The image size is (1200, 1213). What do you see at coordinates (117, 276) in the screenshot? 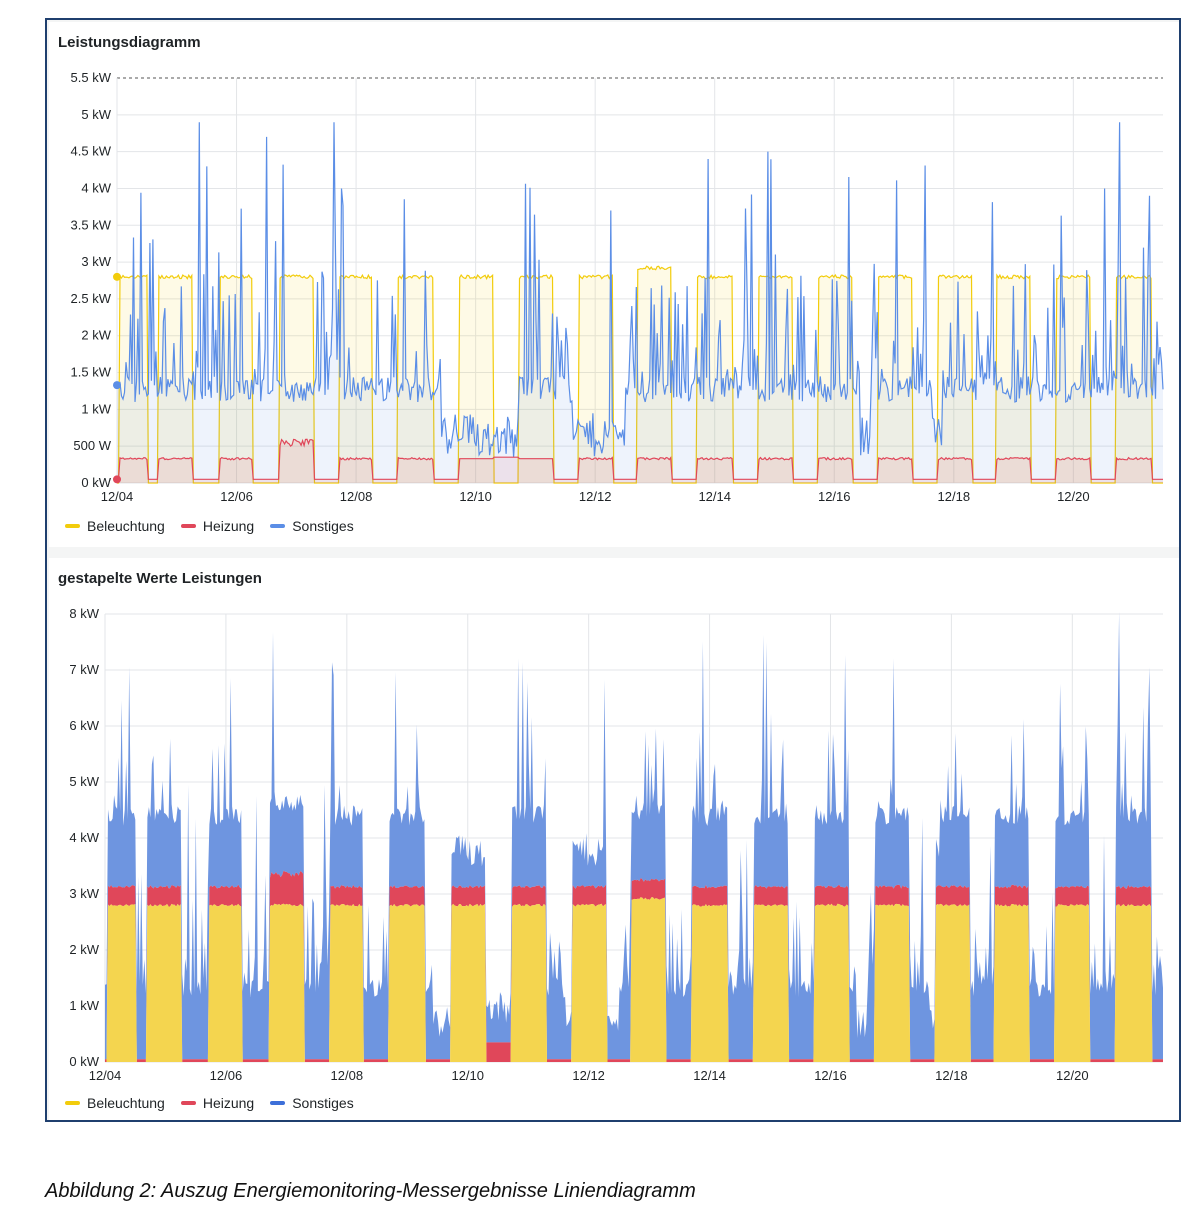
I see `series-beleuchtung-marker` at bounding box center [117, 276].